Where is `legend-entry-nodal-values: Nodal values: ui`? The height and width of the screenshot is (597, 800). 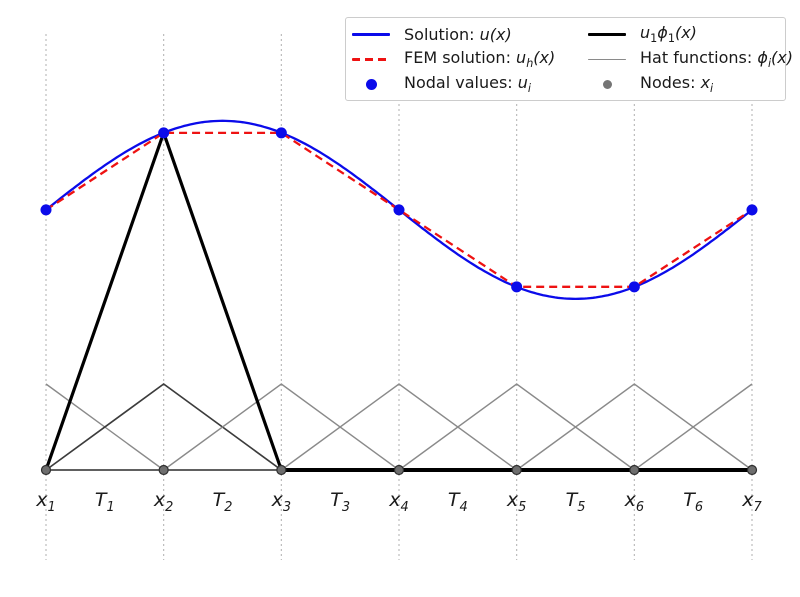 legend-entry-nodal-values: Nodal values: ui is located at coordinates (470, 84).